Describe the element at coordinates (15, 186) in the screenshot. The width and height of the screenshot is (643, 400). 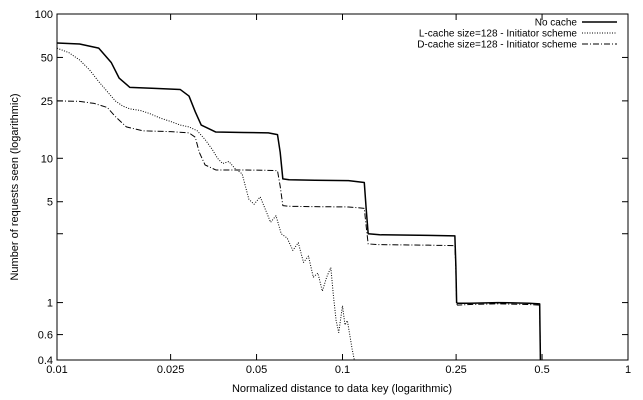
I see `y-axis-label: Number of requests seen (logarithmic)` at that location.